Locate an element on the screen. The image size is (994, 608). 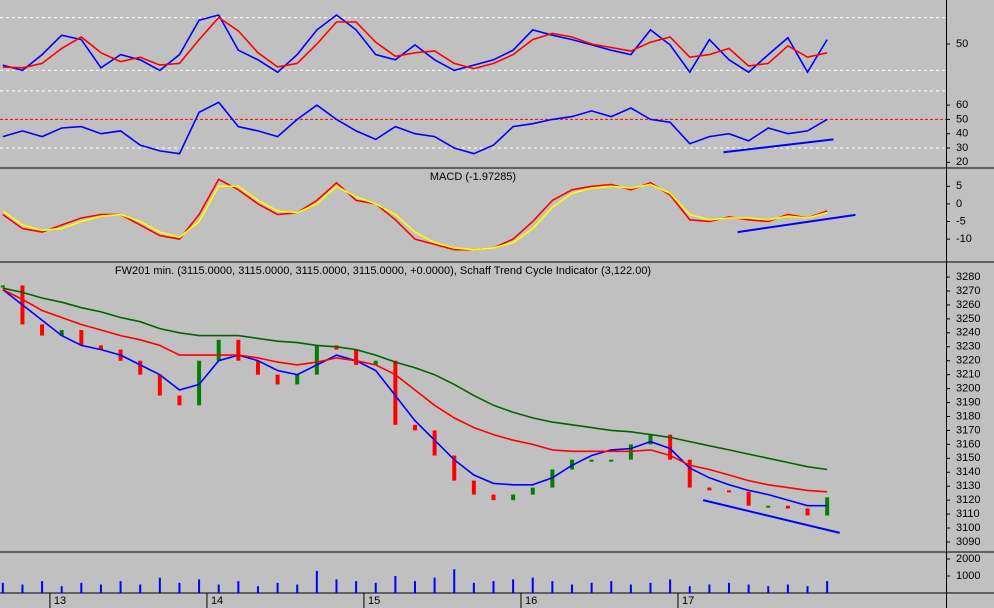
y-tick-label: 3090 is located at coordinates (968, 542).